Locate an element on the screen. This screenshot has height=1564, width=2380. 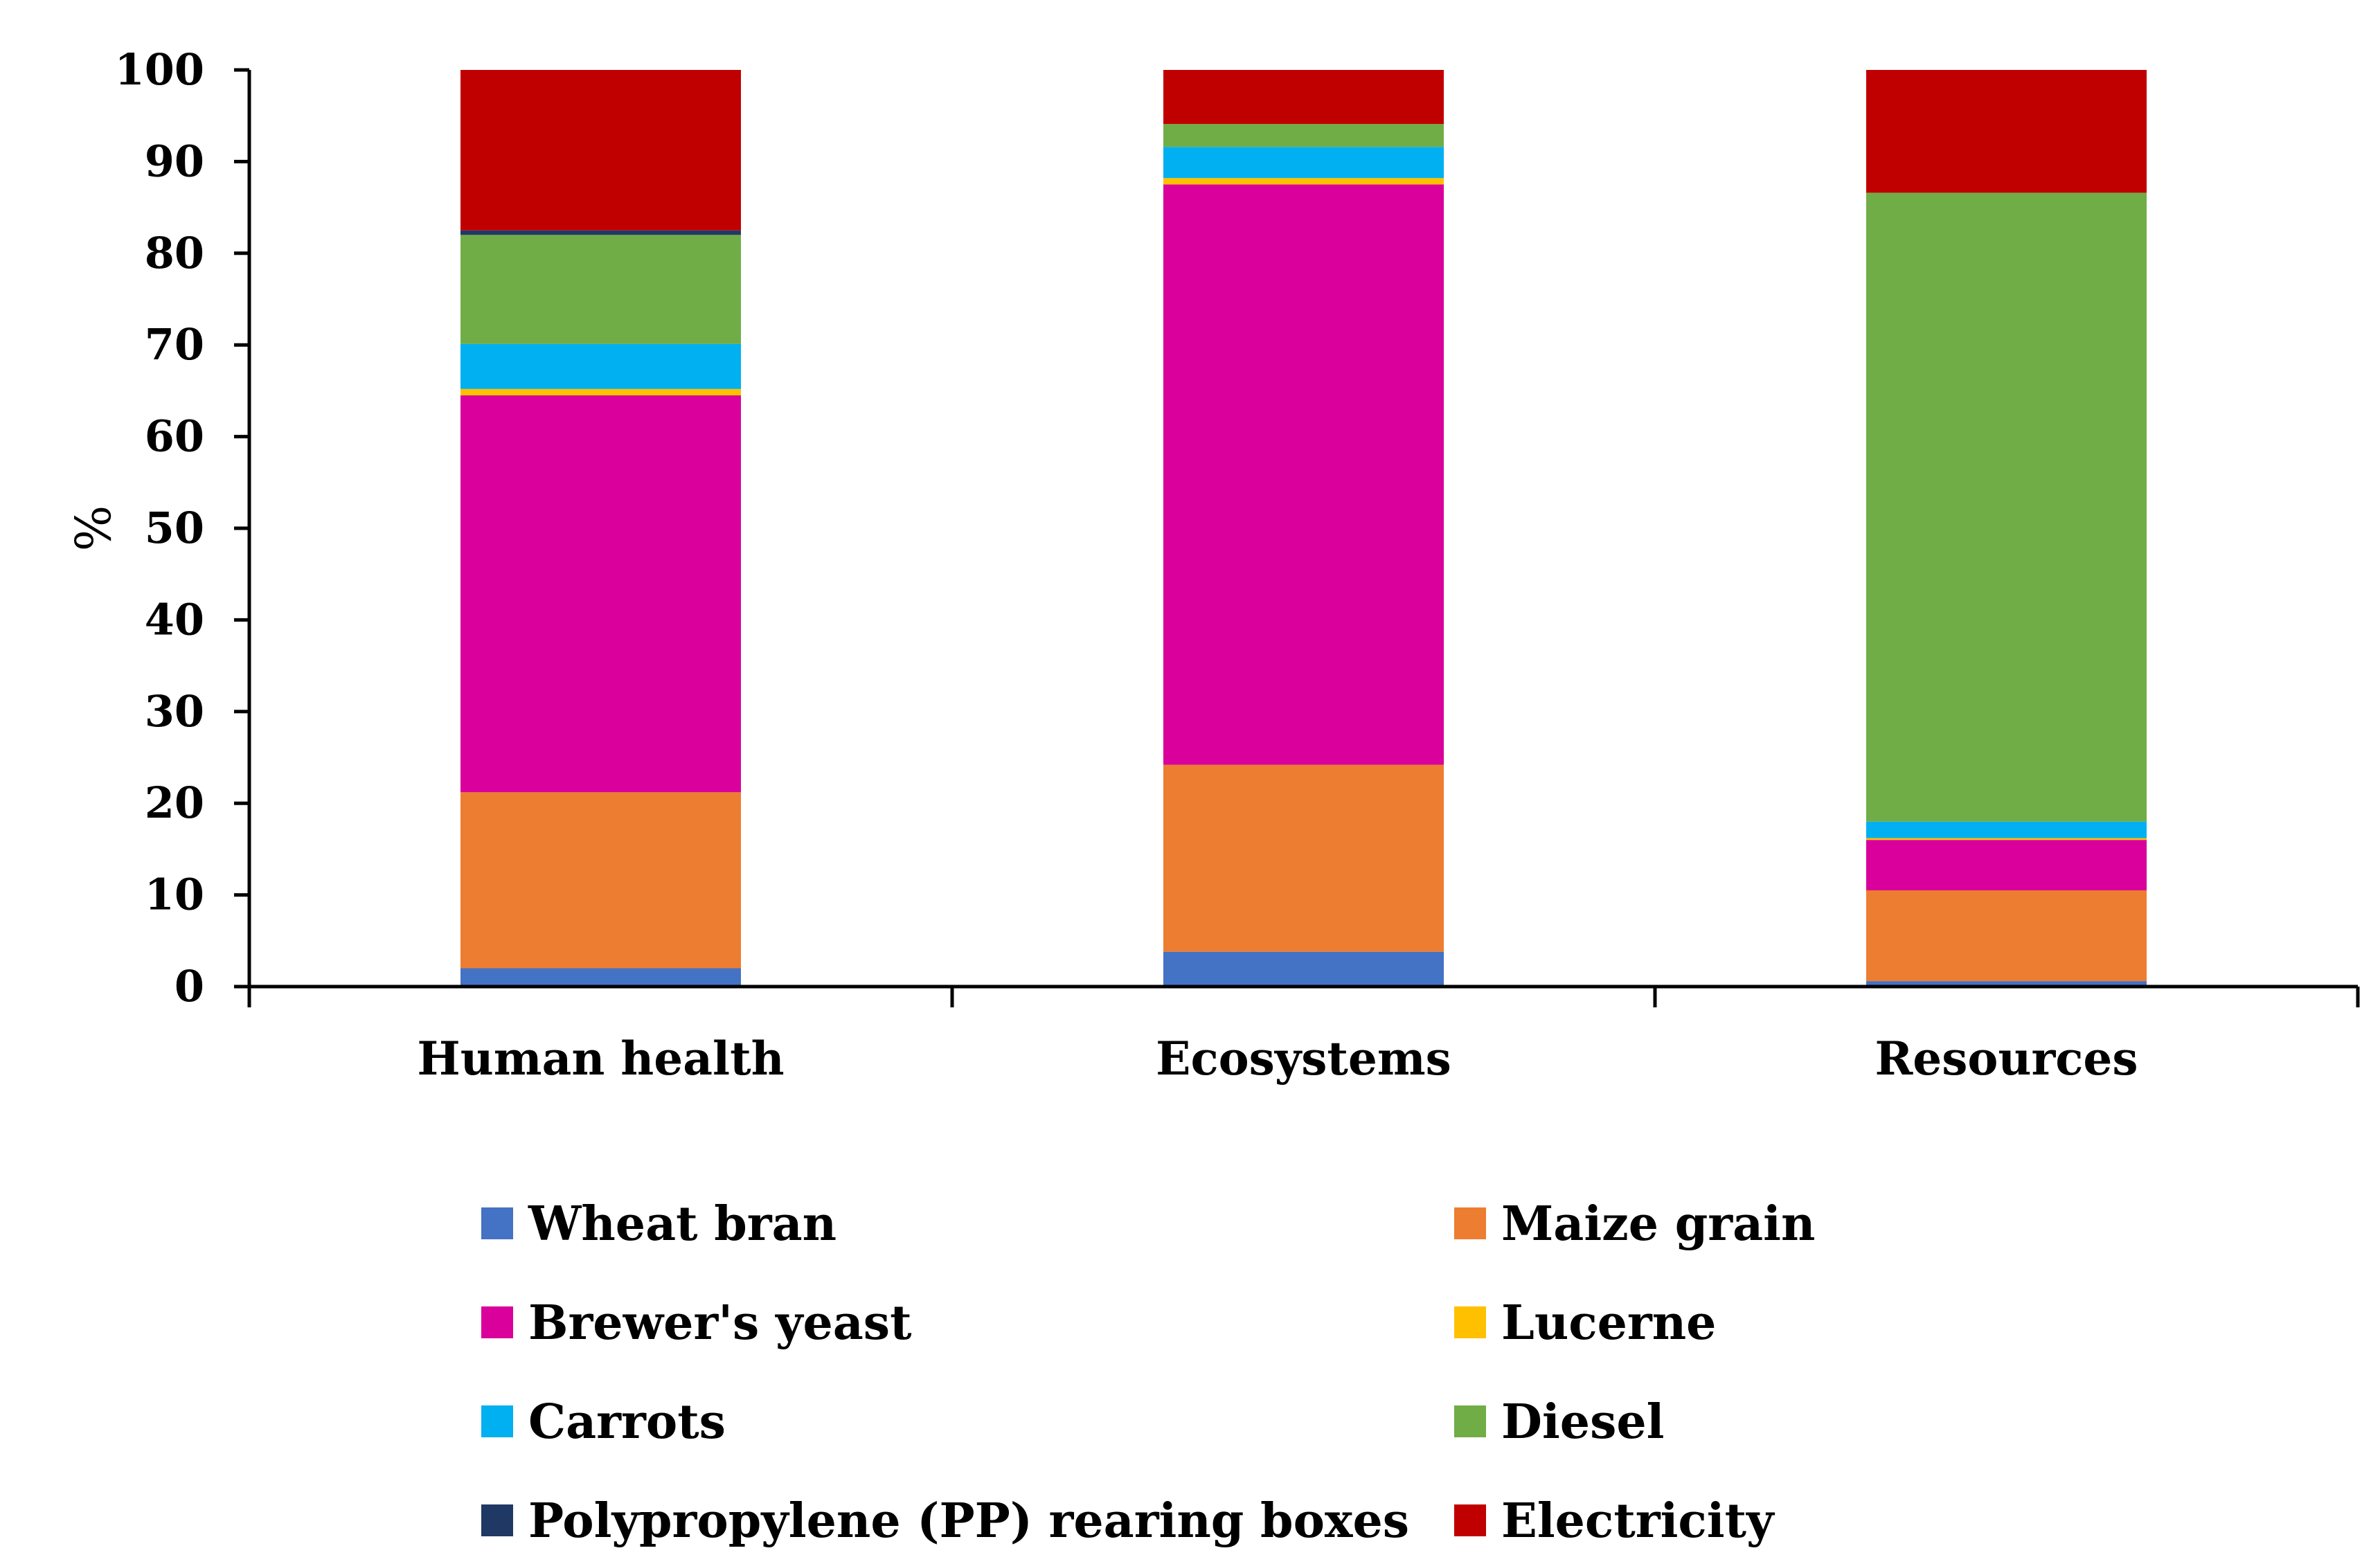
legend-entry-5: Diesel is located at coordinates (1559, 1422).